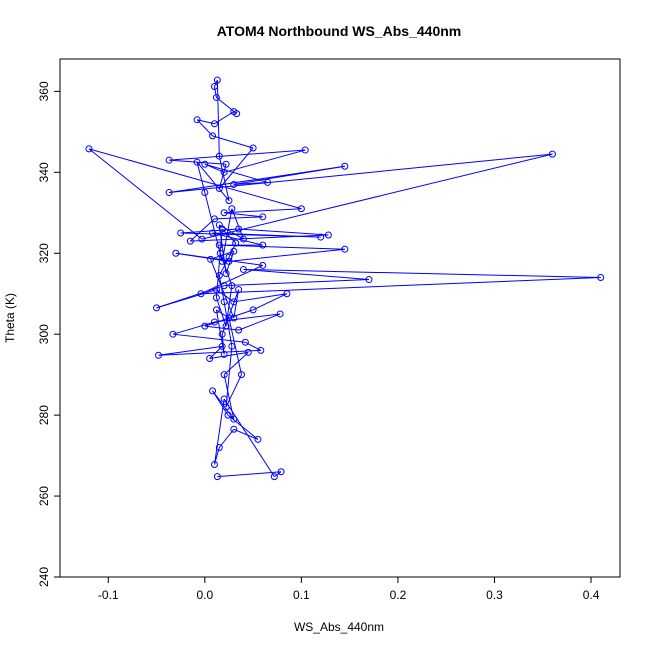  Describe the element at coordinates (591, 595) in the screenshot. I see `x-tick-label: 0.4` at that location.